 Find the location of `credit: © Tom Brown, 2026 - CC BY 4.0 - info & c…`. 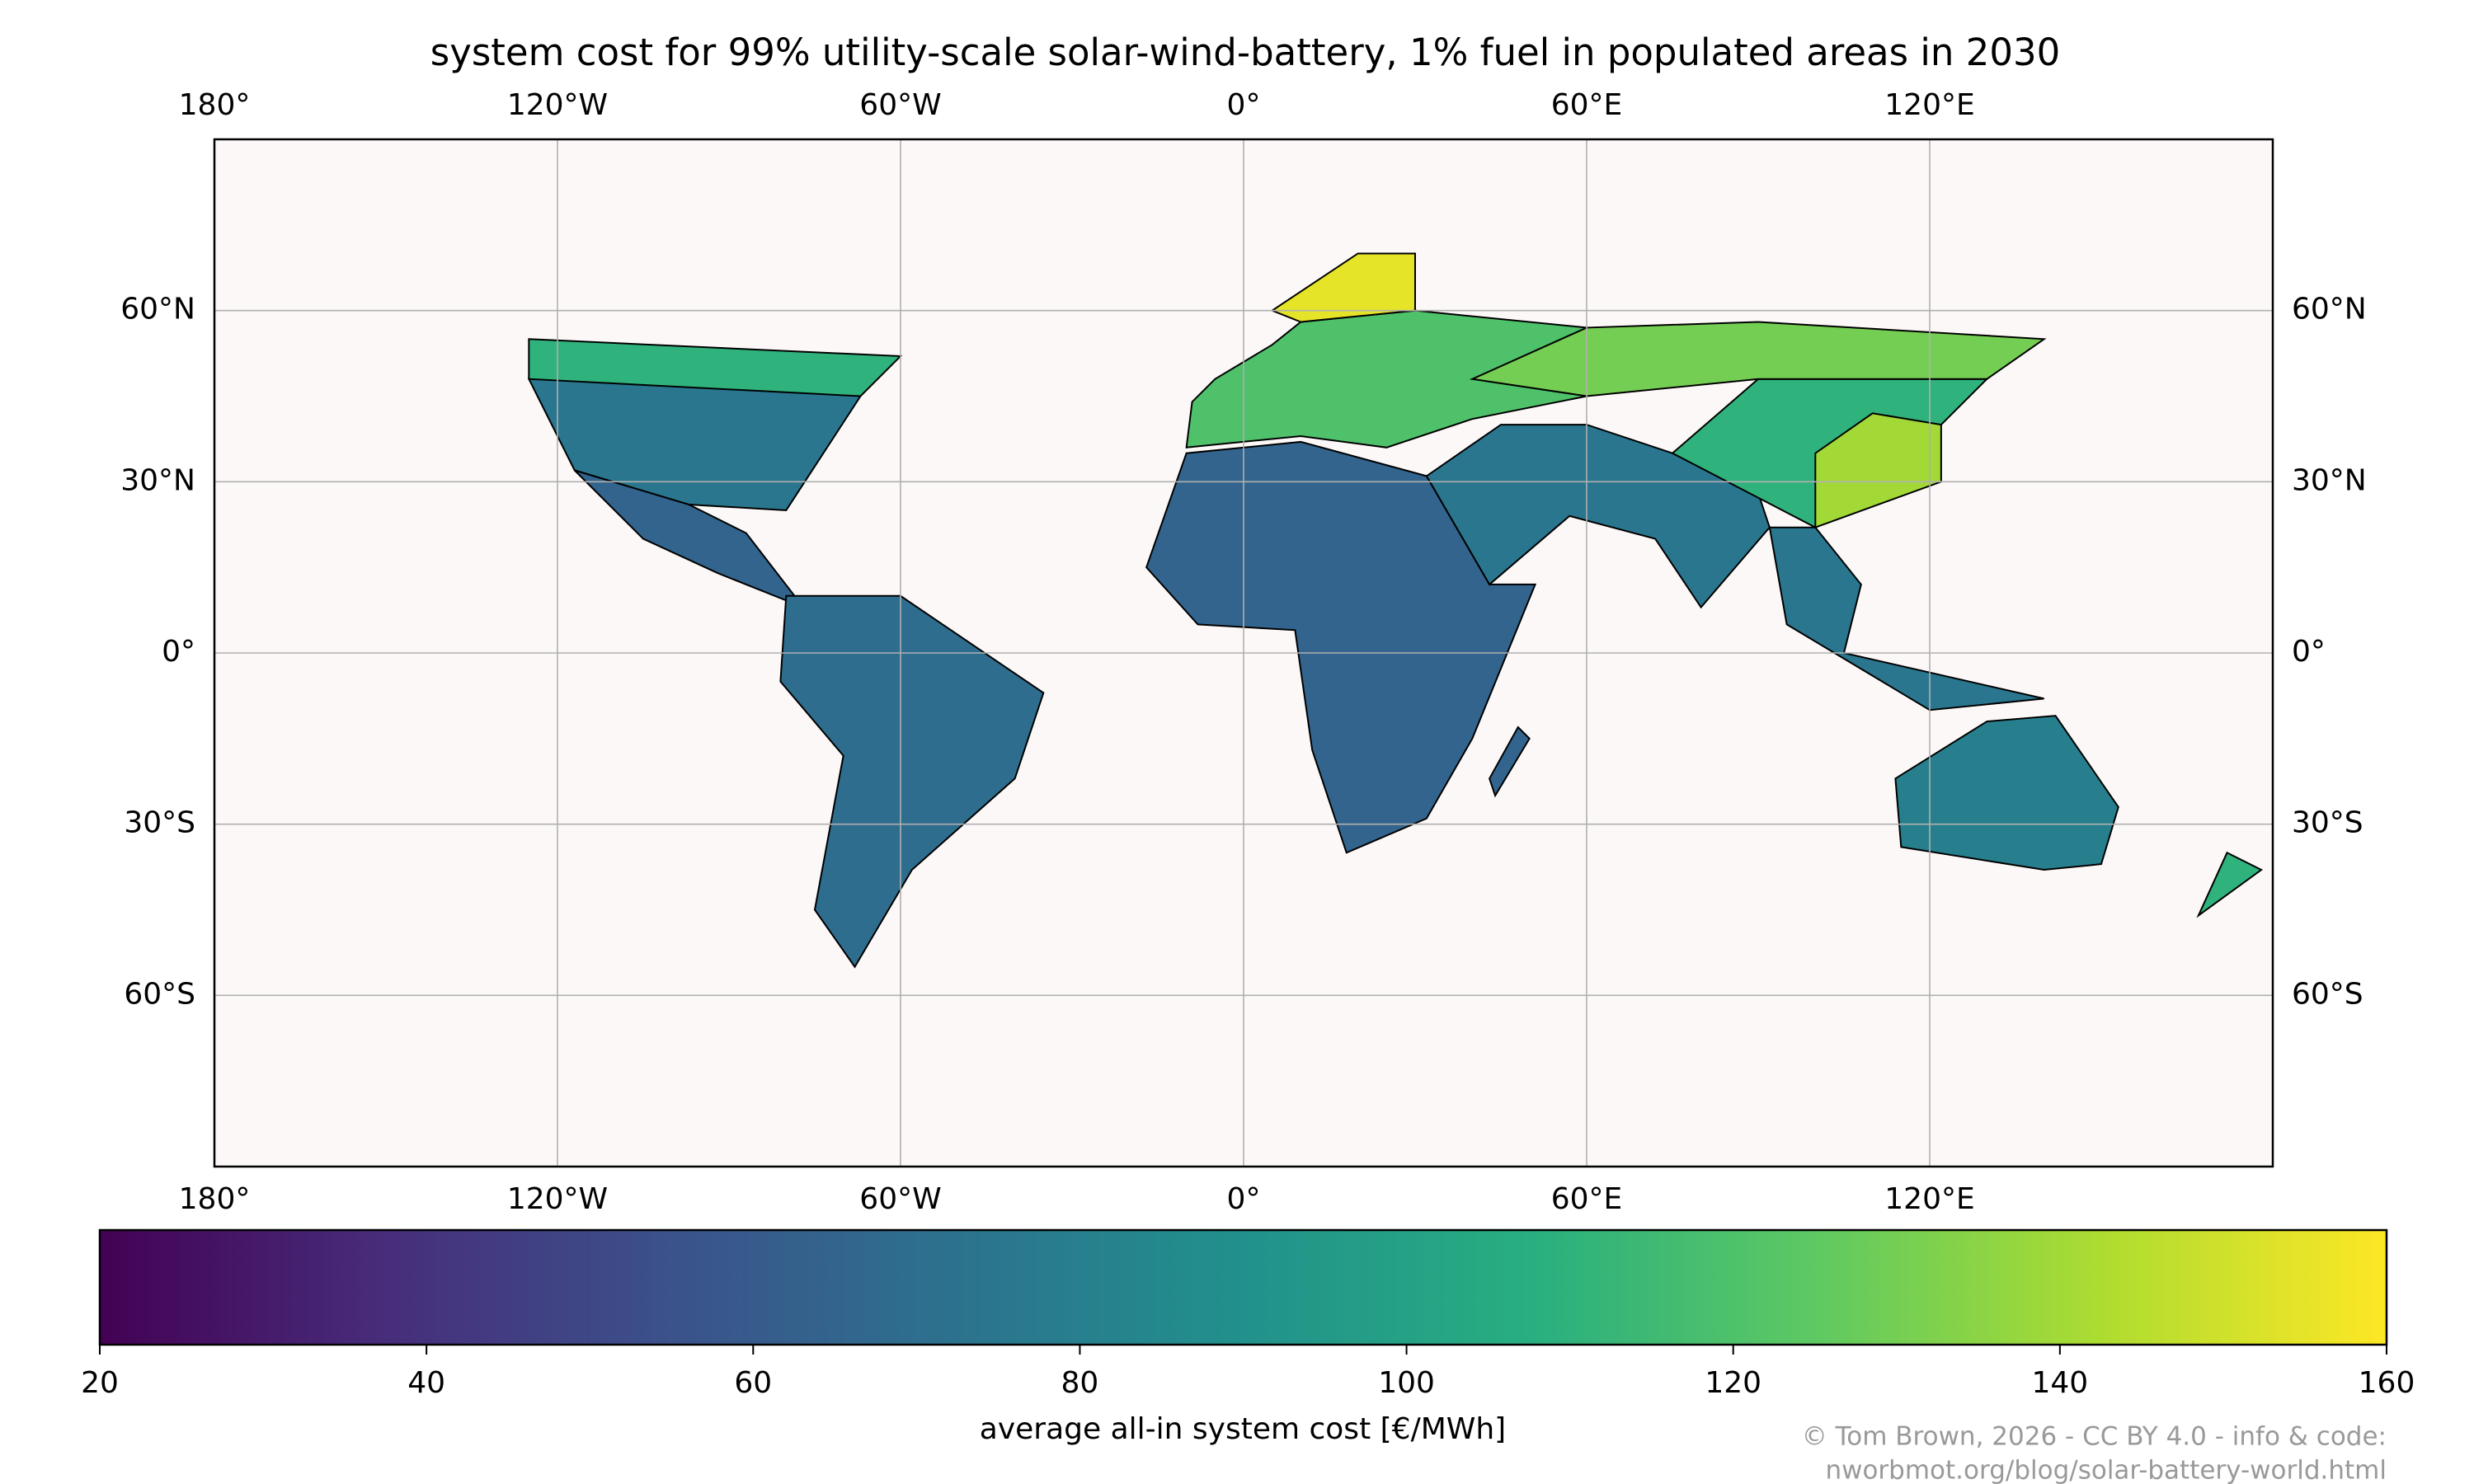

credit: © Tom Brown, 2026 - CC BY 4.0 - info & c… is located at coordinates (2094, 1437).